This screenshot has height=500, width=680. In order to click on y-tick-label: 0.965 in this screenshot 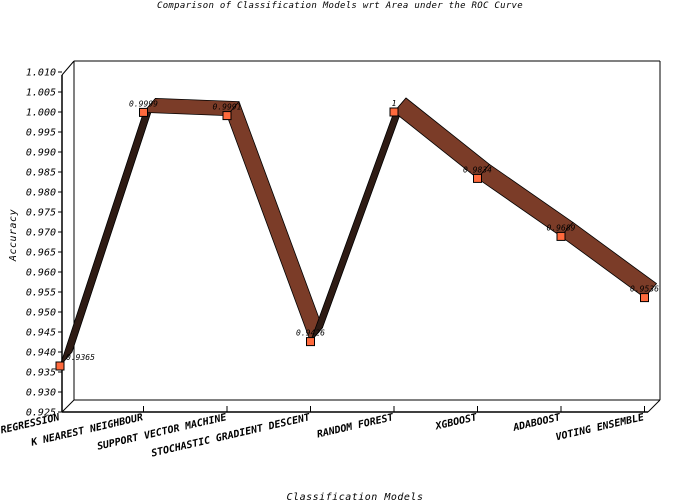, I will do `click(41, 253)`.